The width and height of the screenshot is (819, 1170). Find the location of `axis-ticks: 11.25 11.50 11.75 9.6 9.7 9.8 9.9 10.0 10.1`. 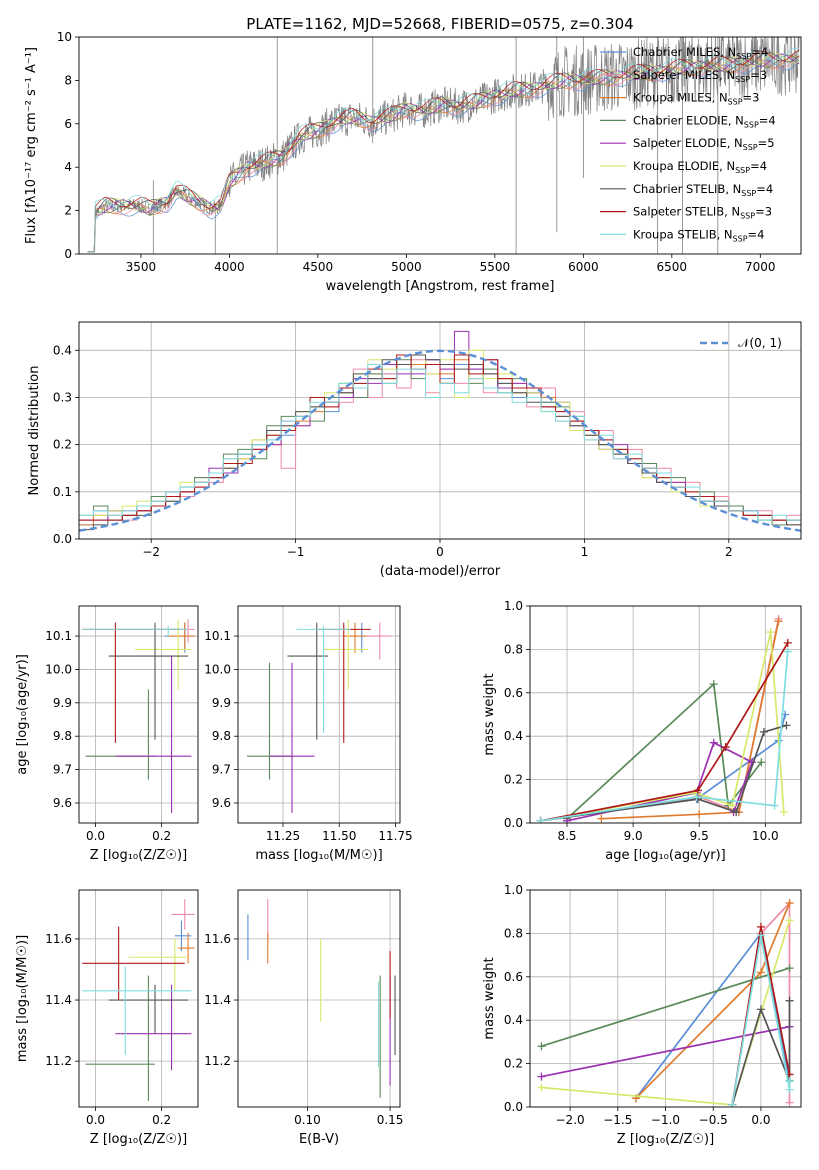

axis-ticks: 11.25 11.50 11.75 9.6 9.7 9.8 9.9 10.0 10.1 is located at coordinates (308, 736).